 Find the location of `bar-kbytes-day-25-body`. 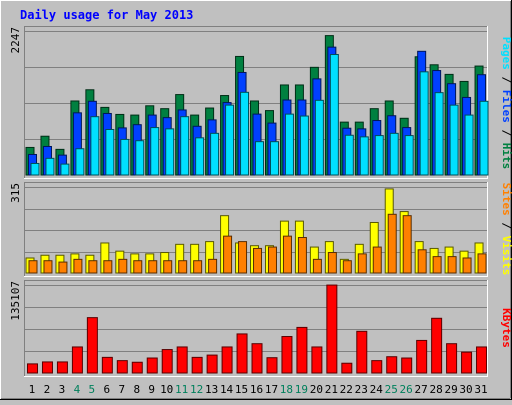

bar-kbytes-day-25-body is located at coordinates (392, 365).